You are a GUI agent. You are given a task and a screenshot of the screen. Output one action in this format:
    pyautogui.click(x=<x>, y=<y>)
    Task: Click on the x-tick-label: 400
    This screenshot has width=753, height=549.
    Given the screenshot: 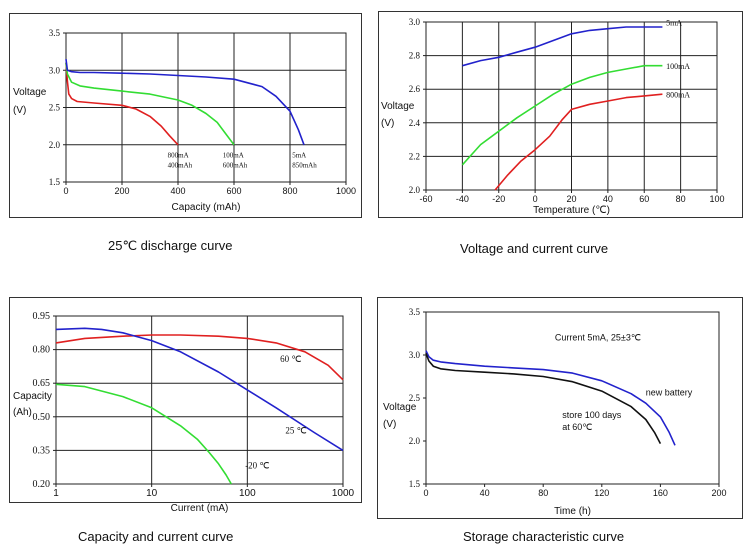 What is the action you would take?
    pyautogui.click(x=177, y=191)
    